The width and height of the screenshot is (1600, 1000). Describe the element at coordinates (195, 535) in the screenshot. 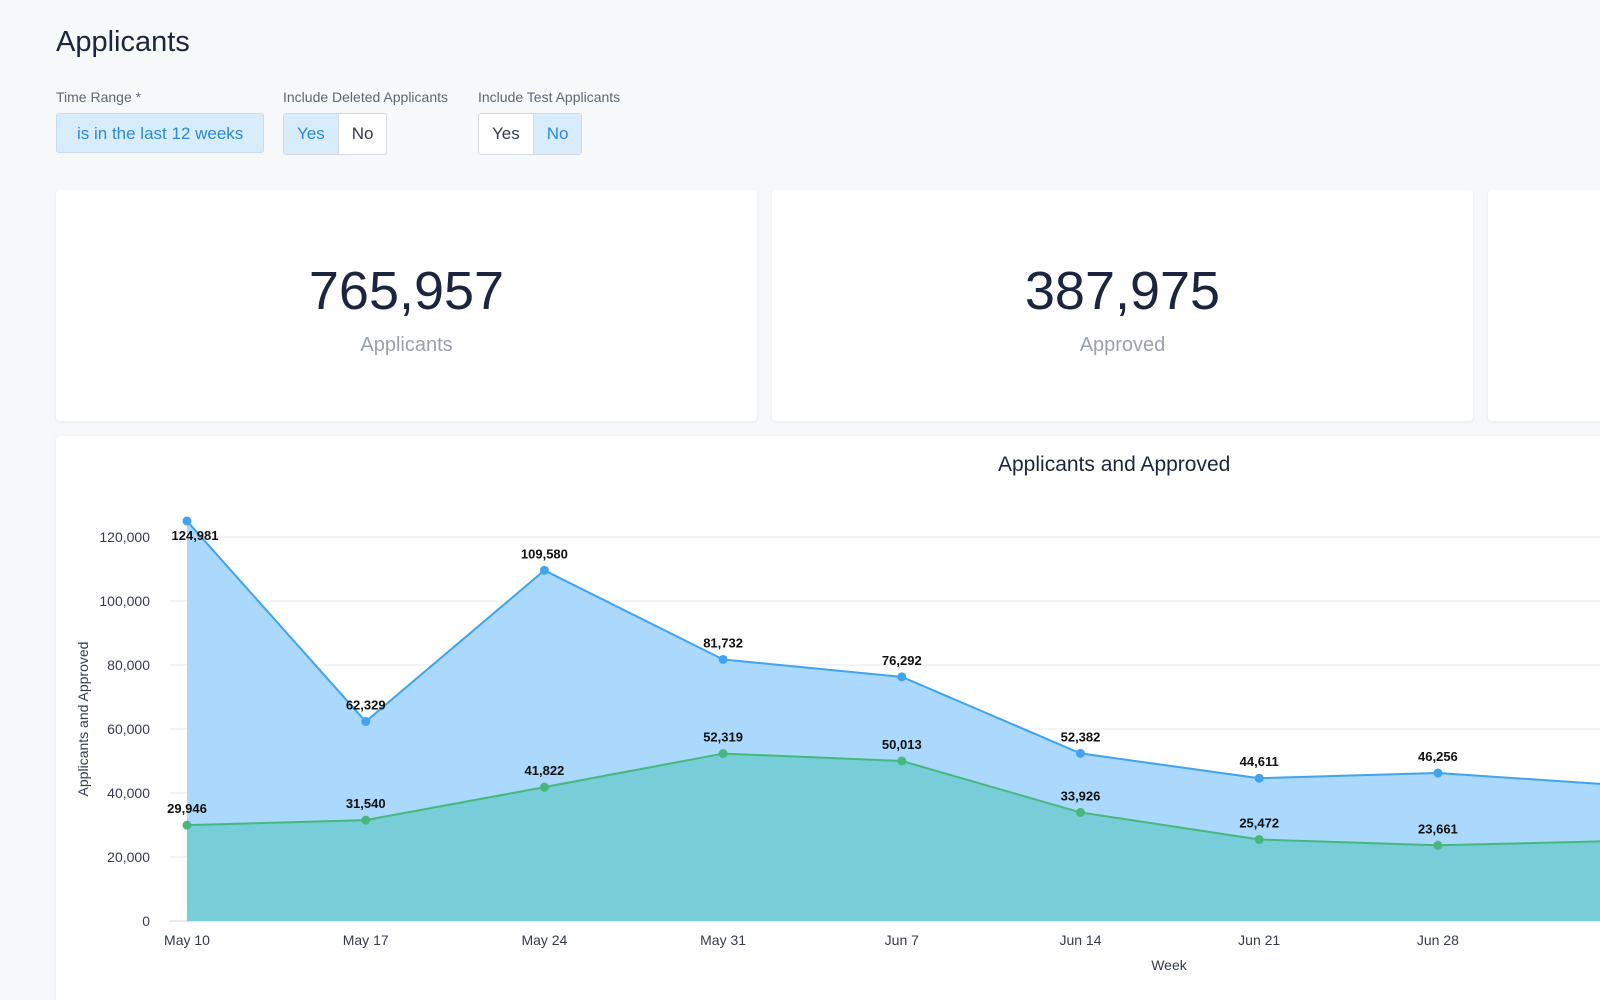

I see `applicants-data-label: 124,981` at that location.